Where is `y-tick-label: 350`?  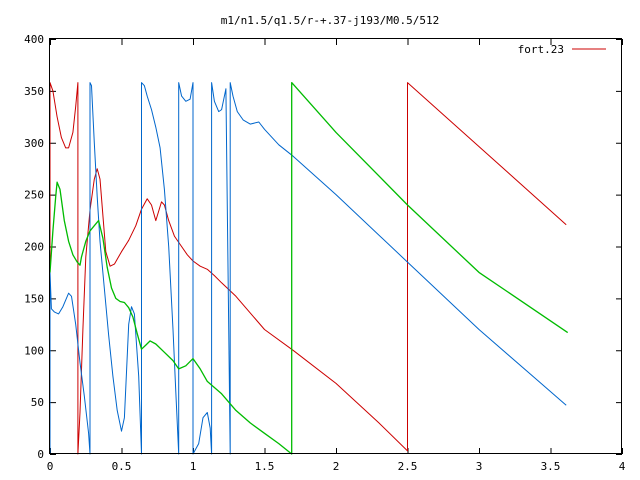
y-tick-label: 350 is located at coordinates (34, 91).